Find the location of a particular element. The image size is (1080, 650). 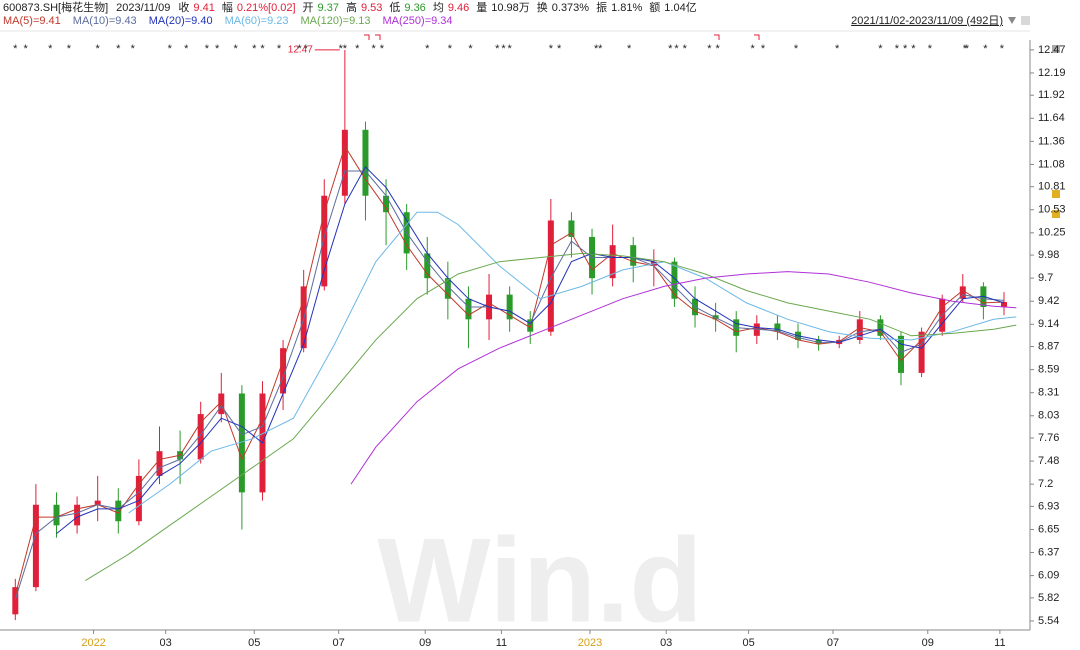

y-tick-label: 11.92 is located at coordinates (1051, 95).